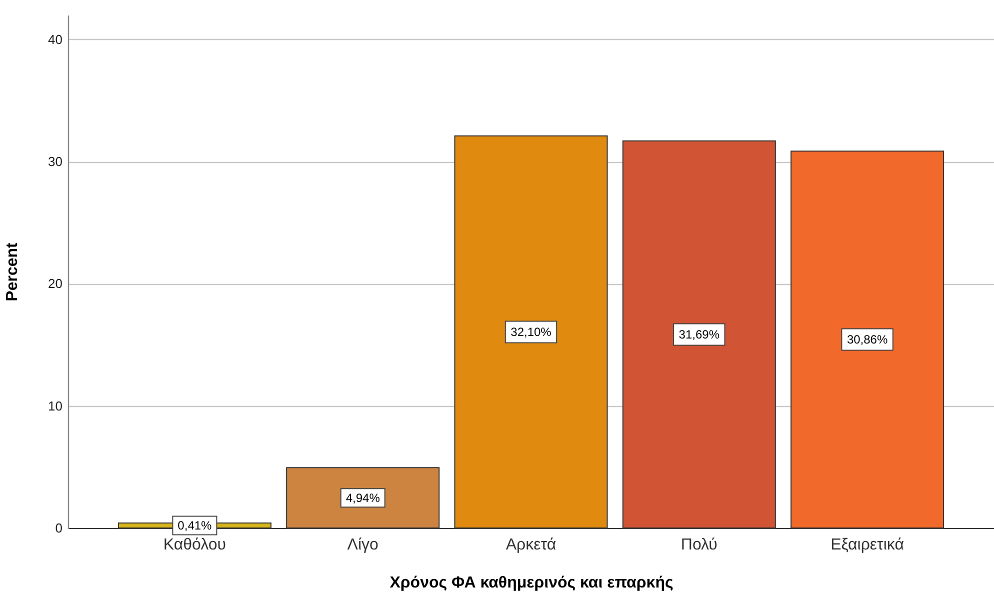  Describe the element at coordinates (363, 497) in the screenshot. I see `data-label: 4,94%` at that location.